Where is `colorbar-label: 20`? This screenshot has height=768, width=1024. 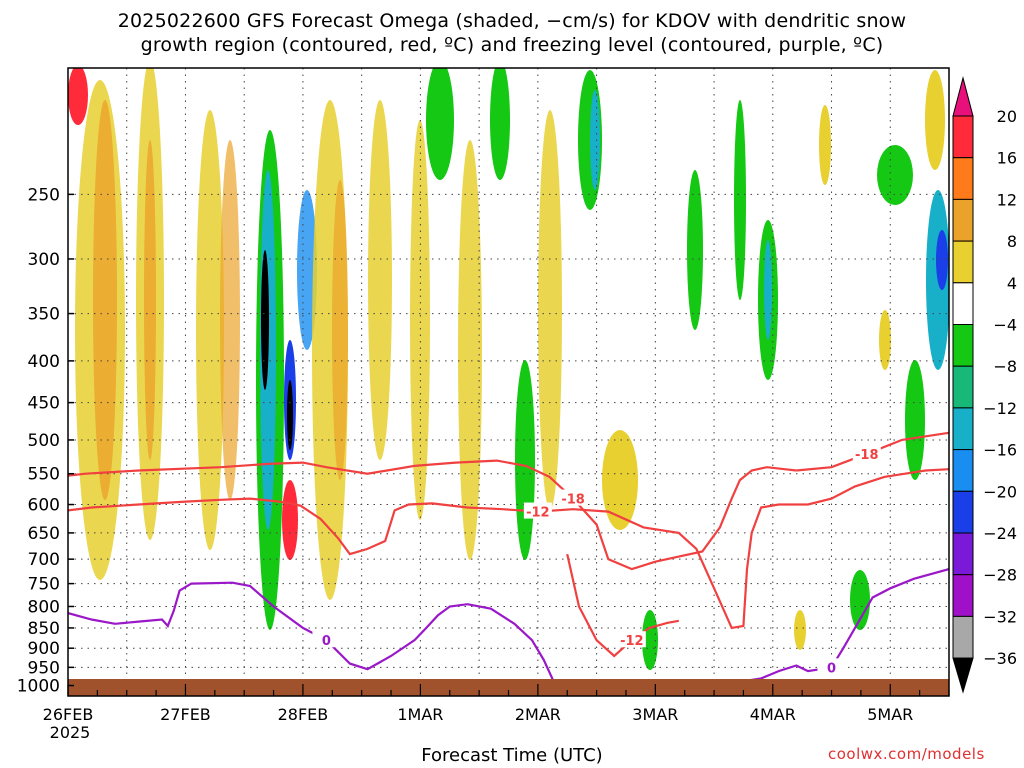
colorbar-label: 20 is located at coordinates (1007, 116).